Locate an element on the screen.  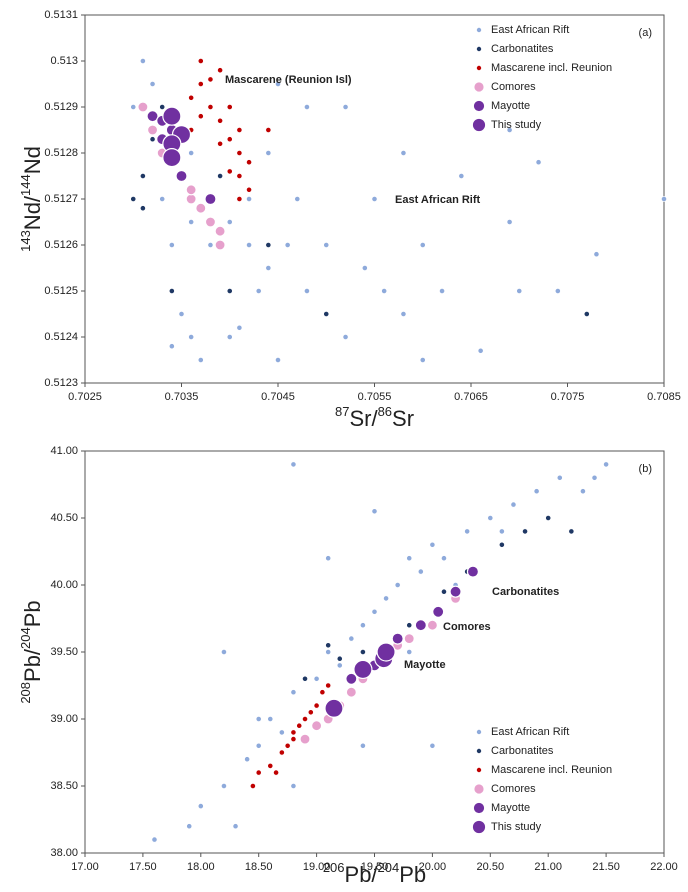
label-text: Sr is located at coordinates (403, 418).